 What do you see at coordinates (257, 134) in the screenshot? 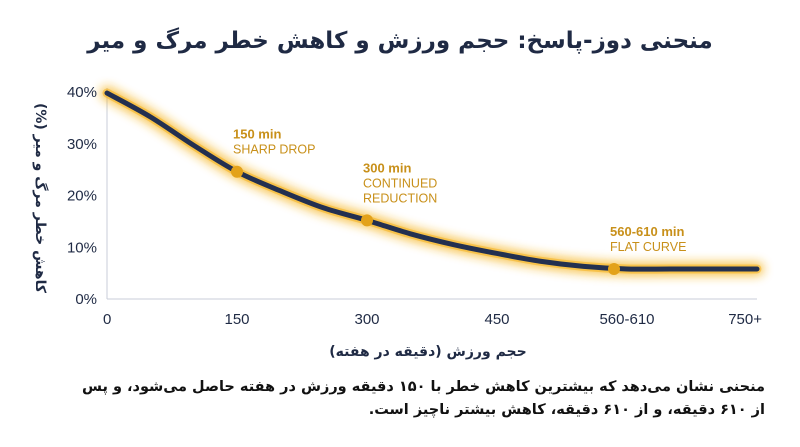
I see `annotation-label: 150 min` at bounding box center [257, 134].